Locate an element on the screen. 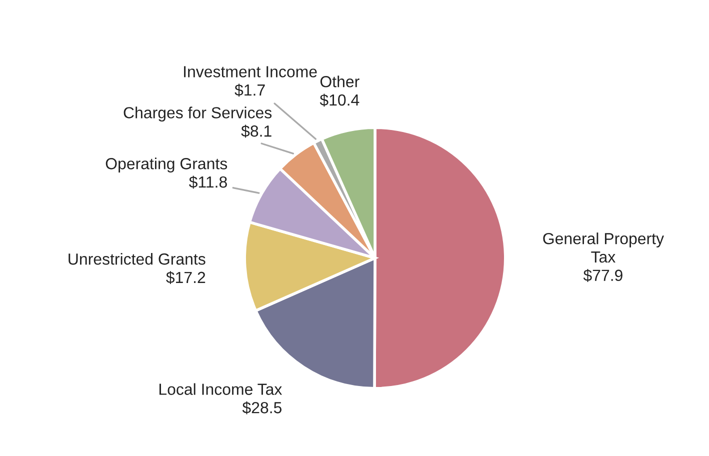 This screenshot has width=709, height=456. slice-label: Unrestricted Grants is located at coordinates (137, 259).